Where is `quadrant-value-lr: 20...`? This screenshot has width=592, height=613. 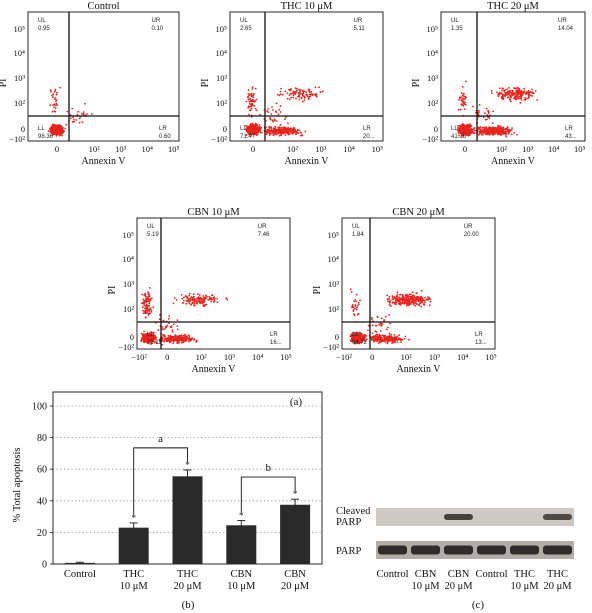
quadrant-value-lr: 20... is located at coordinates (369, 137).